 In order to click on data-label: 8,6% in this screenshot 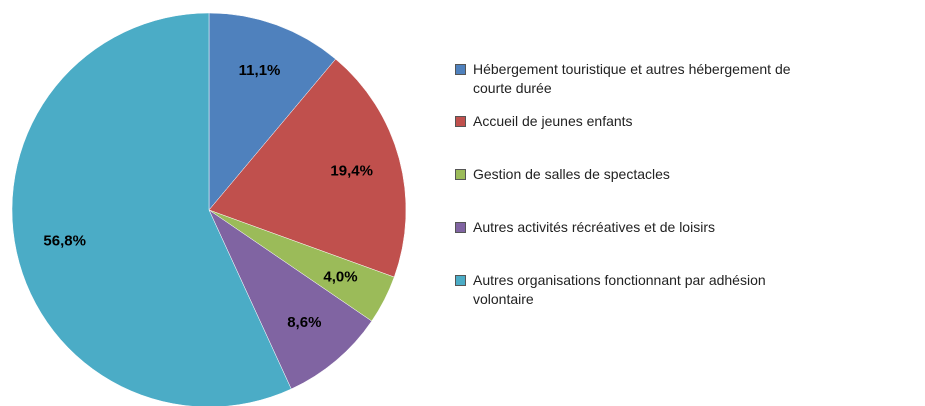, I will do `click(304, 322)`.